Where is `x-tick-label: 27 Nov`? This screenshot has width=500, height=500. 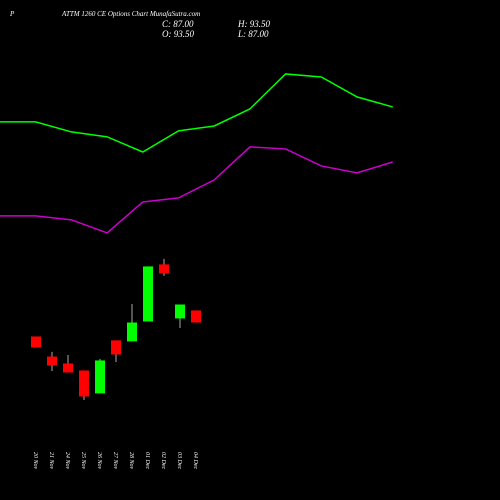 x-tick-label: 27 Nov is located at coordinates (115, 461).